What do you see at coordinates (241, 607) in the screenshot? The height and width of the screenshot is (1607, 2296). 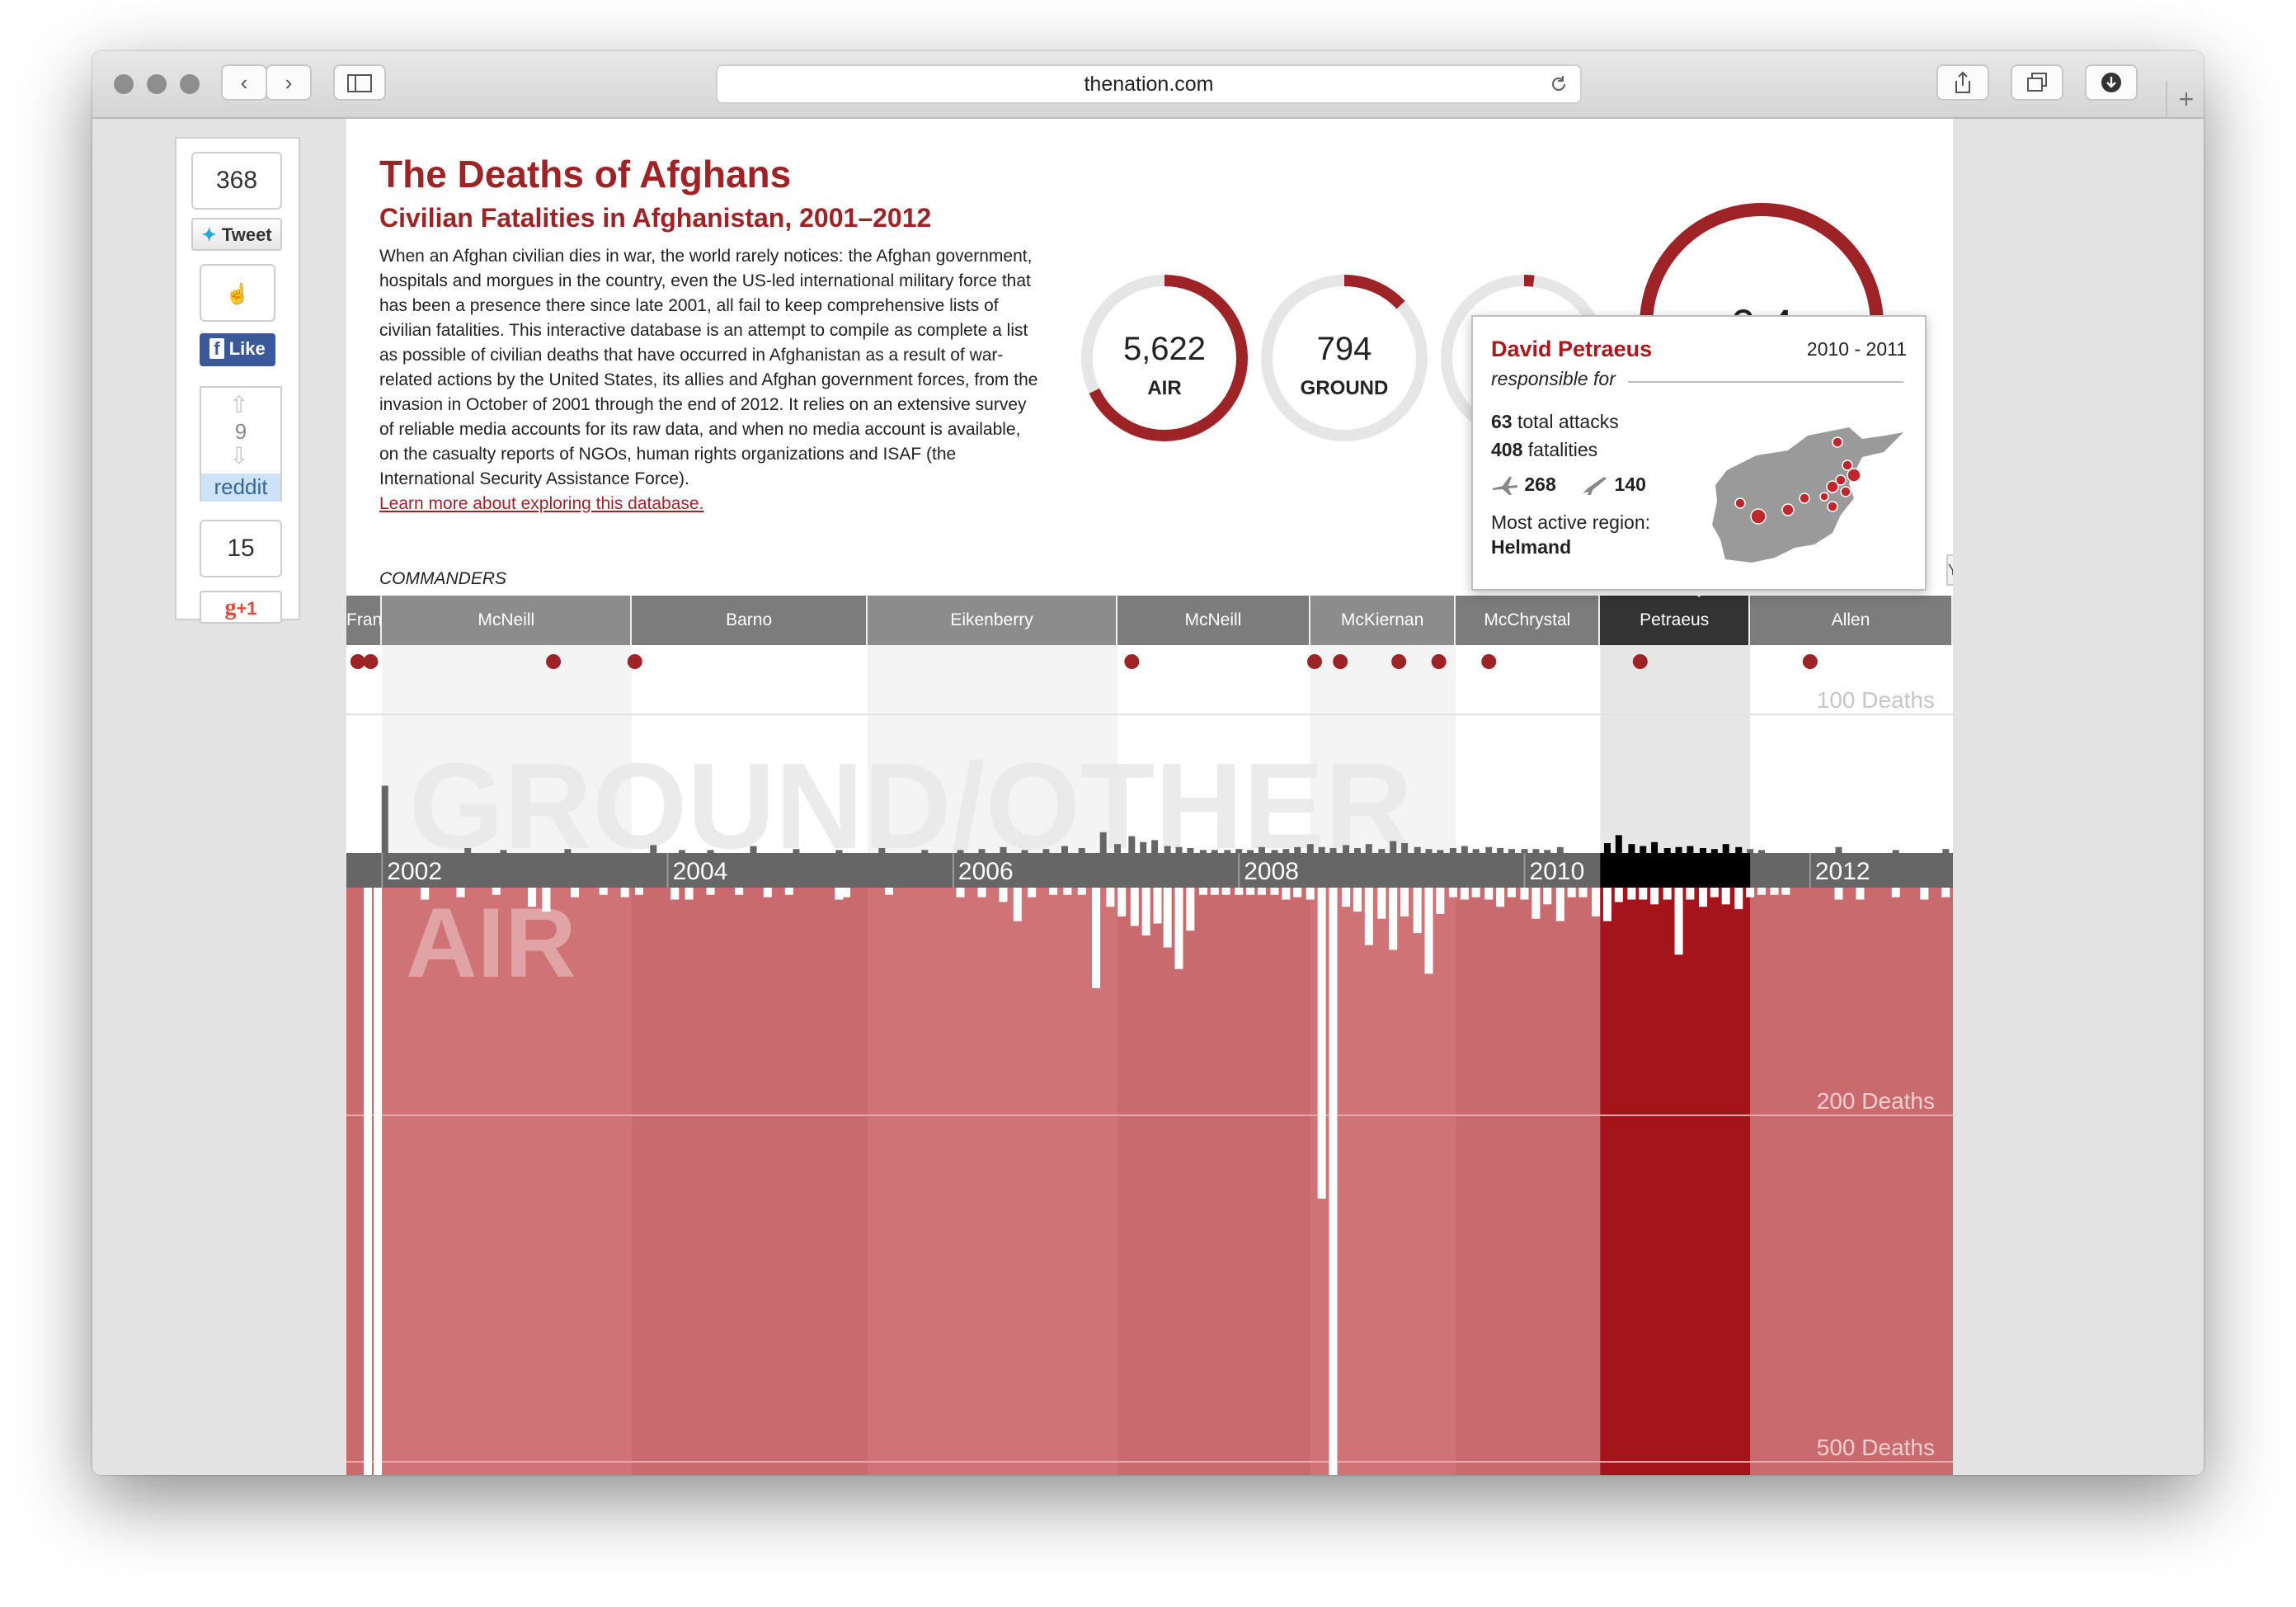 I see `gplus-button: g+1` at bounding box center [241, 607].